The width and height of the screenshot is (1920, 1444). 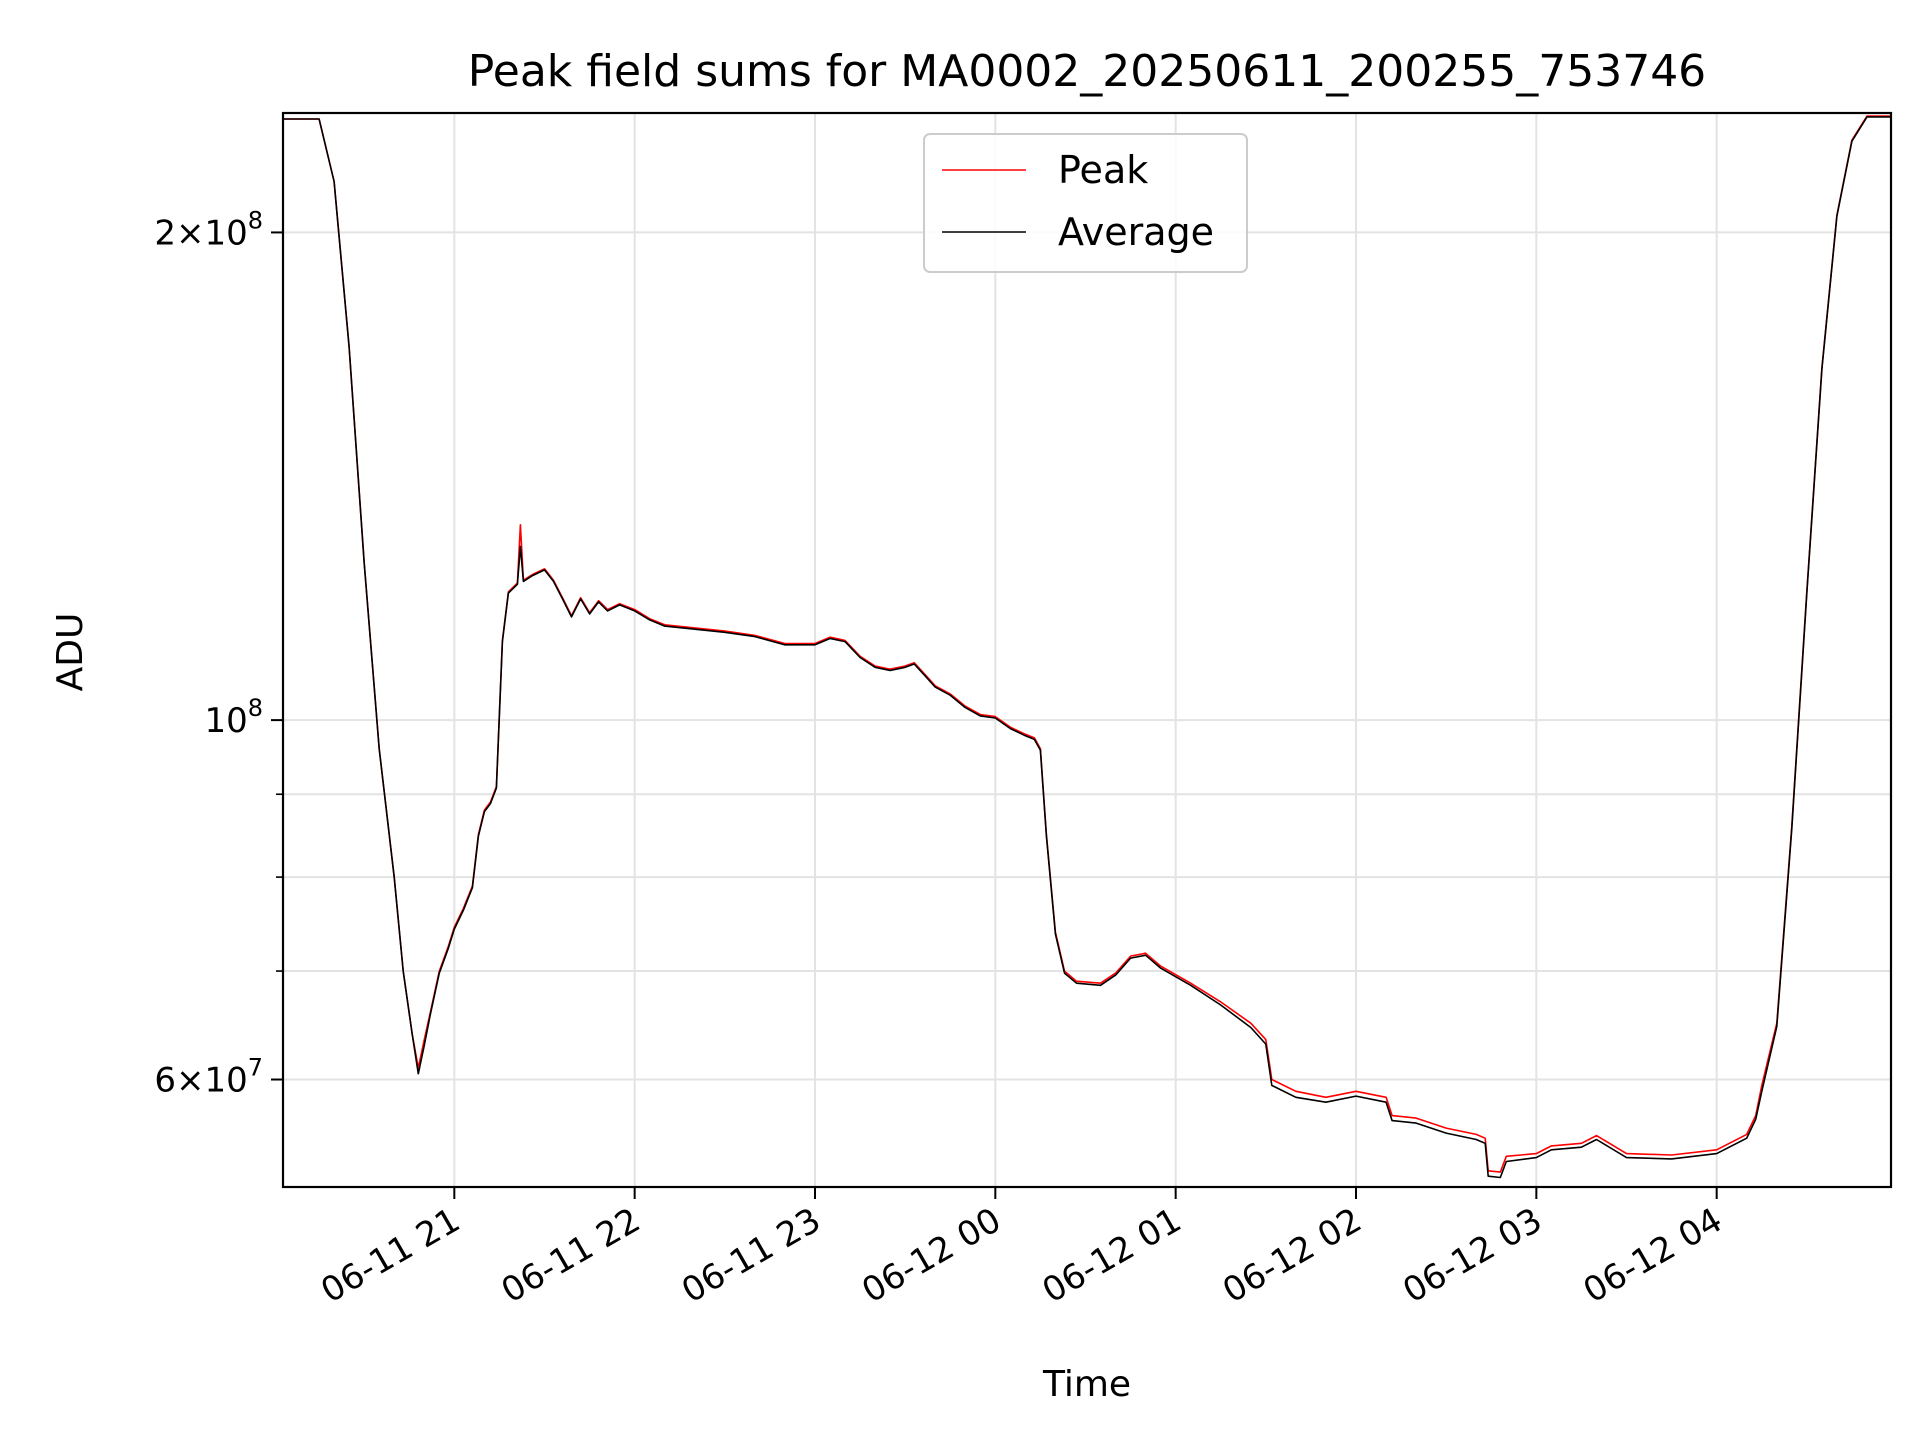 What do you see at coordinates (1136, 232) in the screenshot?
I see `legend-label-average: Average` at bounding box center [1136, 232].